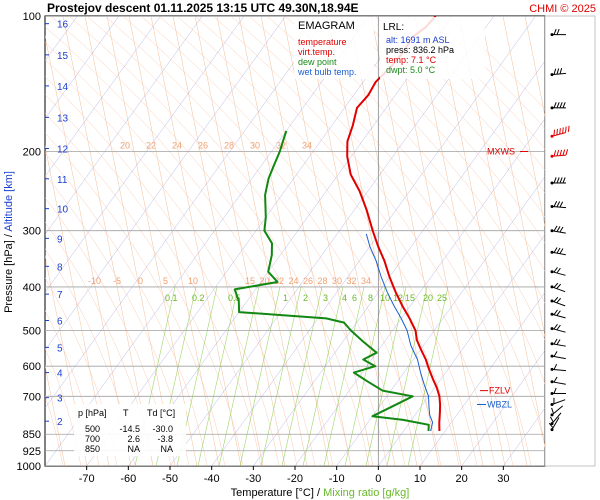 The width and height of the screenshot is (600, 500). What do you see at coordinates (562, 9) in the screenshot?
I see `copyright: CHMI © 2025` at bounding box center [562, 9].